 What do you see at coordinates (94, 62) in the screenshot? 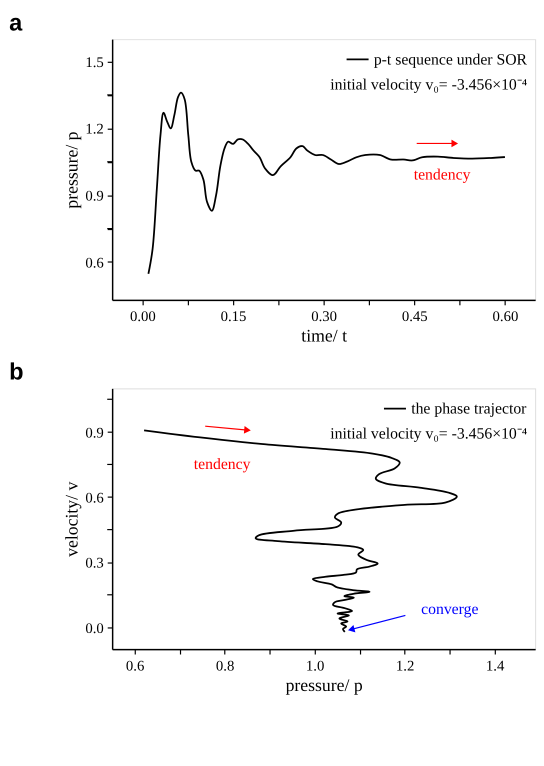
I see `y-tick-label: 1.5` at bounding box center [94, 62].